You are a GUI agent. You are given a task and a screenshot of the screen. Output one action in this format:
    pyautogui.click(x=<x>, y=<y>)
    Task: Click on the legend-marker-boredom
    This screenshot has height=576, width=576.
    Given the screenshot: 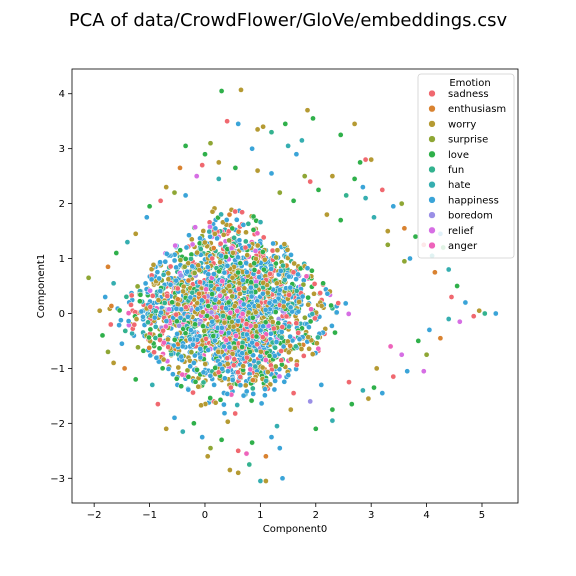 What is the action you would take?
    pyautogui.click(x=432, y=215)
    